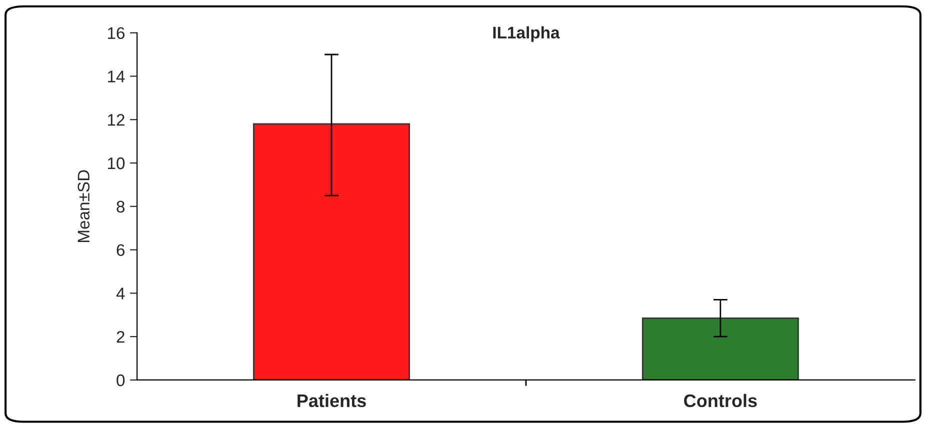 The image size is (926, 426). What do you see at coordinates (120, 294) in the screenshot?
I see `y-tick-label: 4` at bounding box center [120, 294].